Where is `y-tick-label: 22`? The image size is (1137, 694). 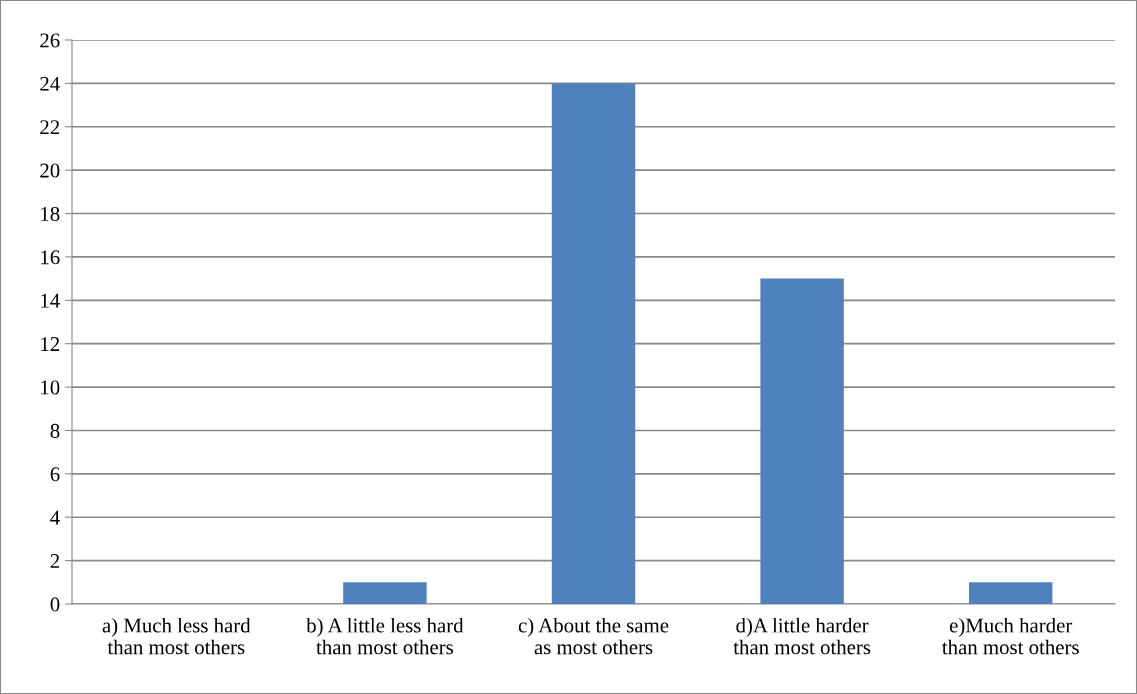
y-tick-label: 22 is located at coordinates (50, 127).